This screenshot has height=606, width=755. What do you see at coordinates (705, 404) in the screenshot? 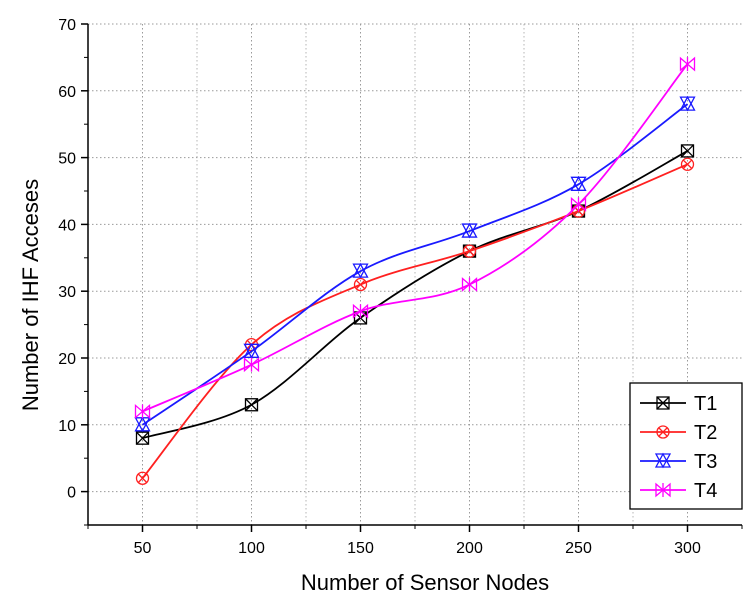
I see `legend-label: T1` at bounding box center [705, 404].